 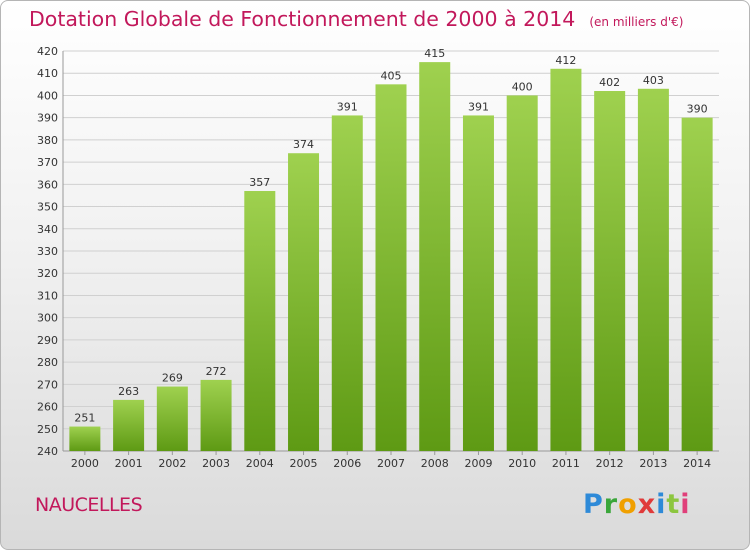 I want to click on y-tick-label: 320, so click(x=47, y=273).